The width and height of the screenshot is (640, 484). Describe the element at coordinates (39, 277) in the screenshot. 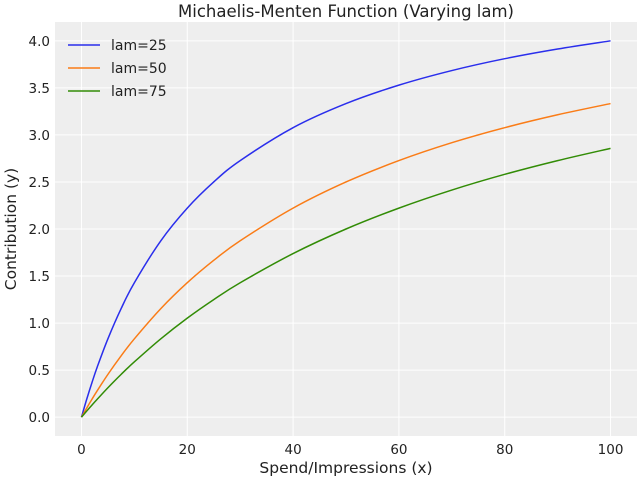

I see `y-tick-label: 1.5` at that location.